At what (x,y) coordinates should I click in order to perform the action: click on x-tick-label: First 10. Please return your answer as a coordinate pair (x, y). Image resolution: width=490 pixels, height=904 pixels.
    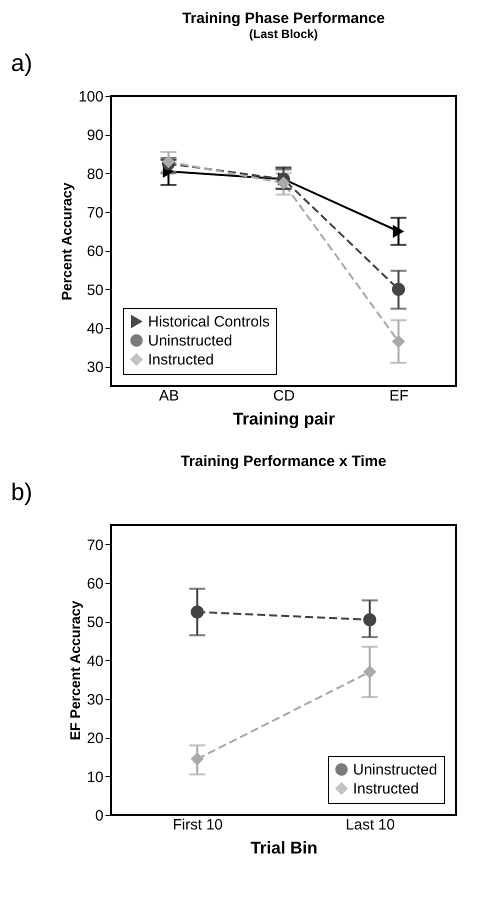
    Looking at the image, I should click on (197, 825).